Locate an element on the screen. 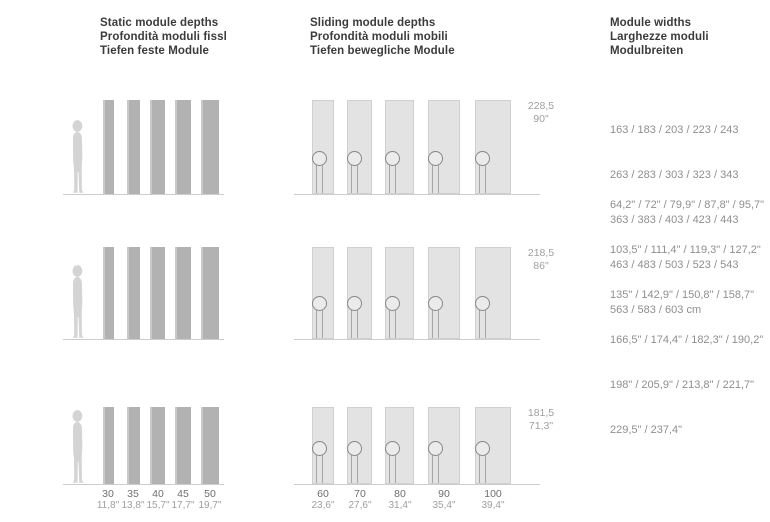 The width and height of the screenshot is (770, 522). inch-line: 229,5" / 237,4" is located at coordinates (646, 430).